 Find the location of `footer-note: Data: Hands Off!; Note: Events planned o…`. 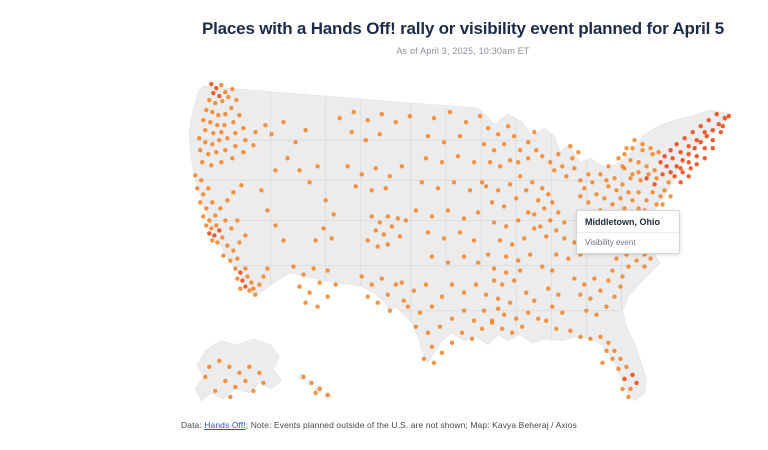

footer-note: Data: Hands Off!; Note: Events planned o… is located at coordinates (379, 425).